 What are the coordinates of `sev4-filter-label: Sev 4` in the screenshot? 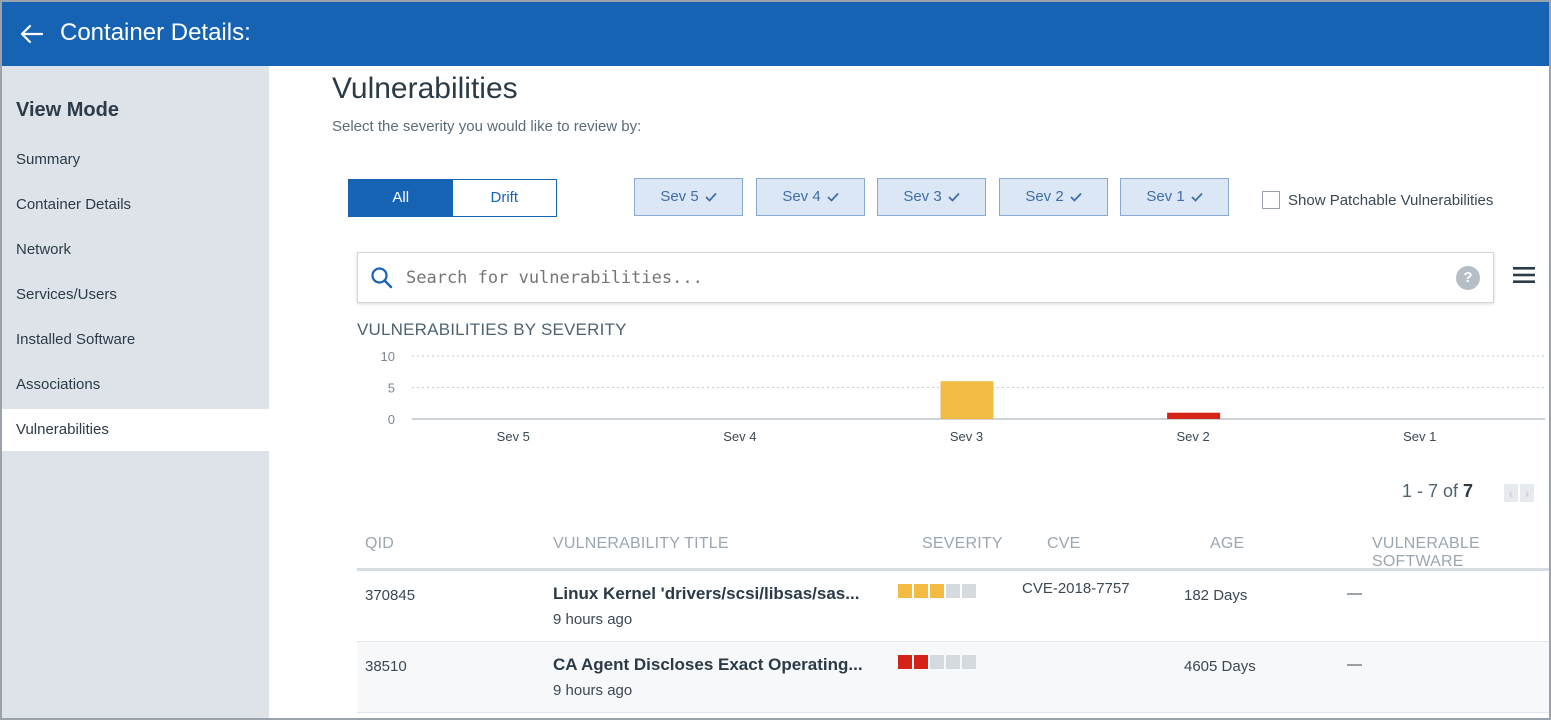 It's located at (801, 196).